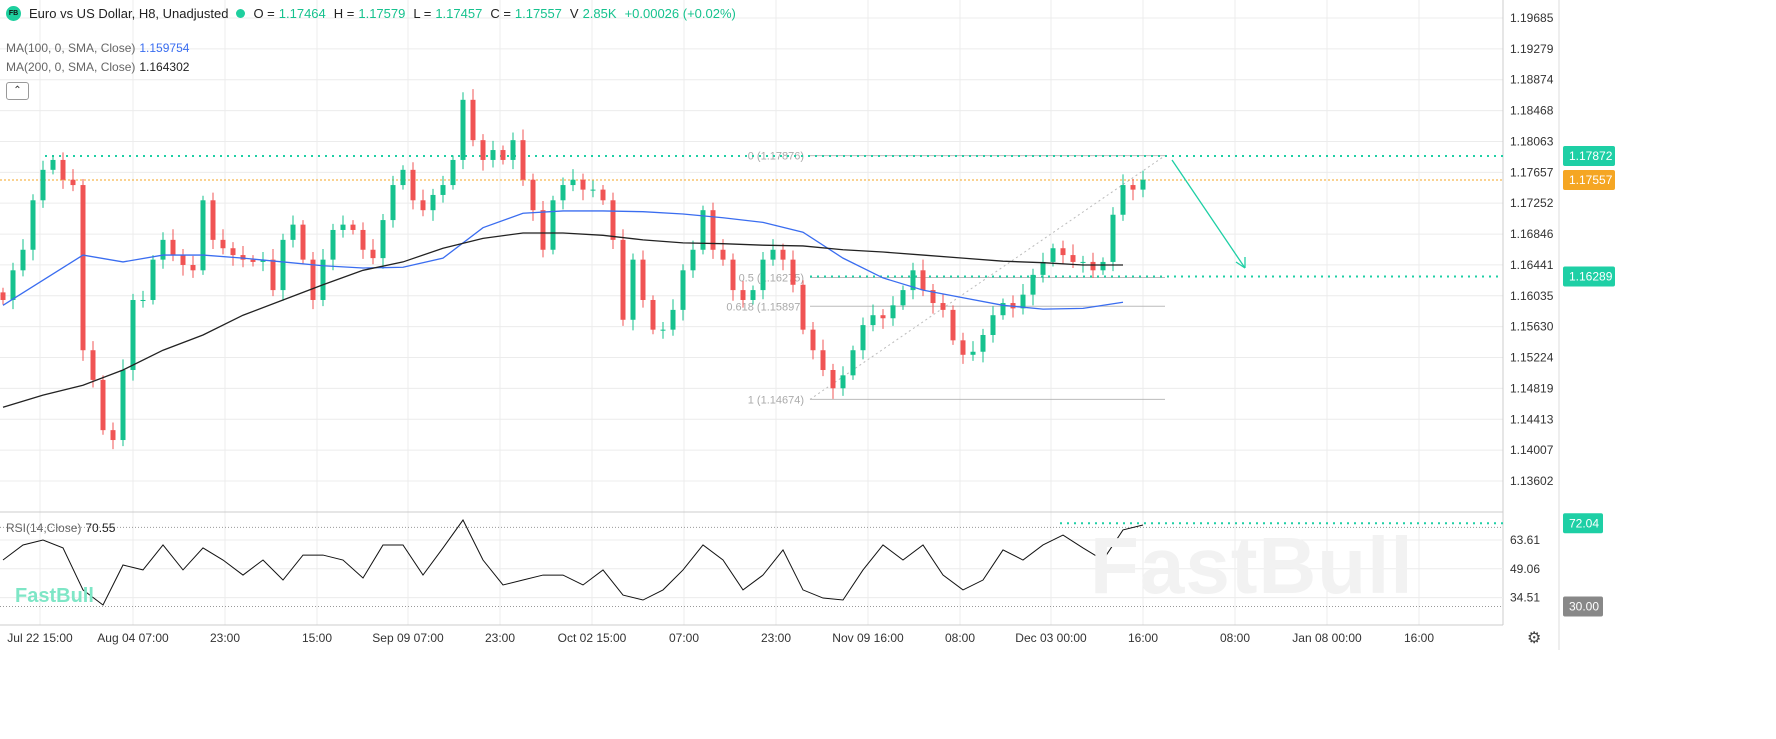 The height and width of the screenshot is (739, 1776). Describe the element at coordinates (1525, 540) in the screenshot. I see `rsi-tick-label: 63.61` at that location.